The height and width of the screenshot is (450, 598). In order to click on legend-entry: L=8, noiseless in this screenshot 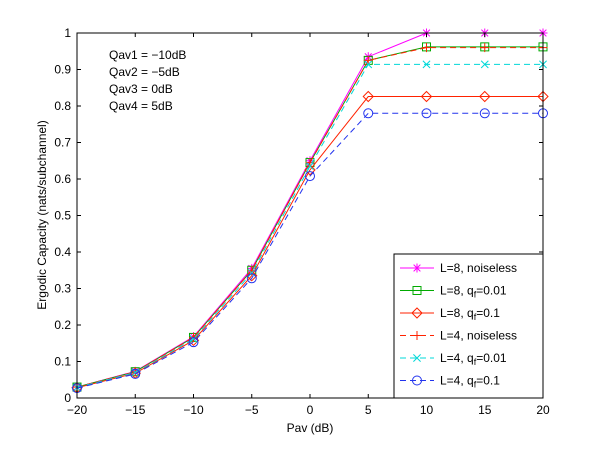, I will do `click(458, 268)`.